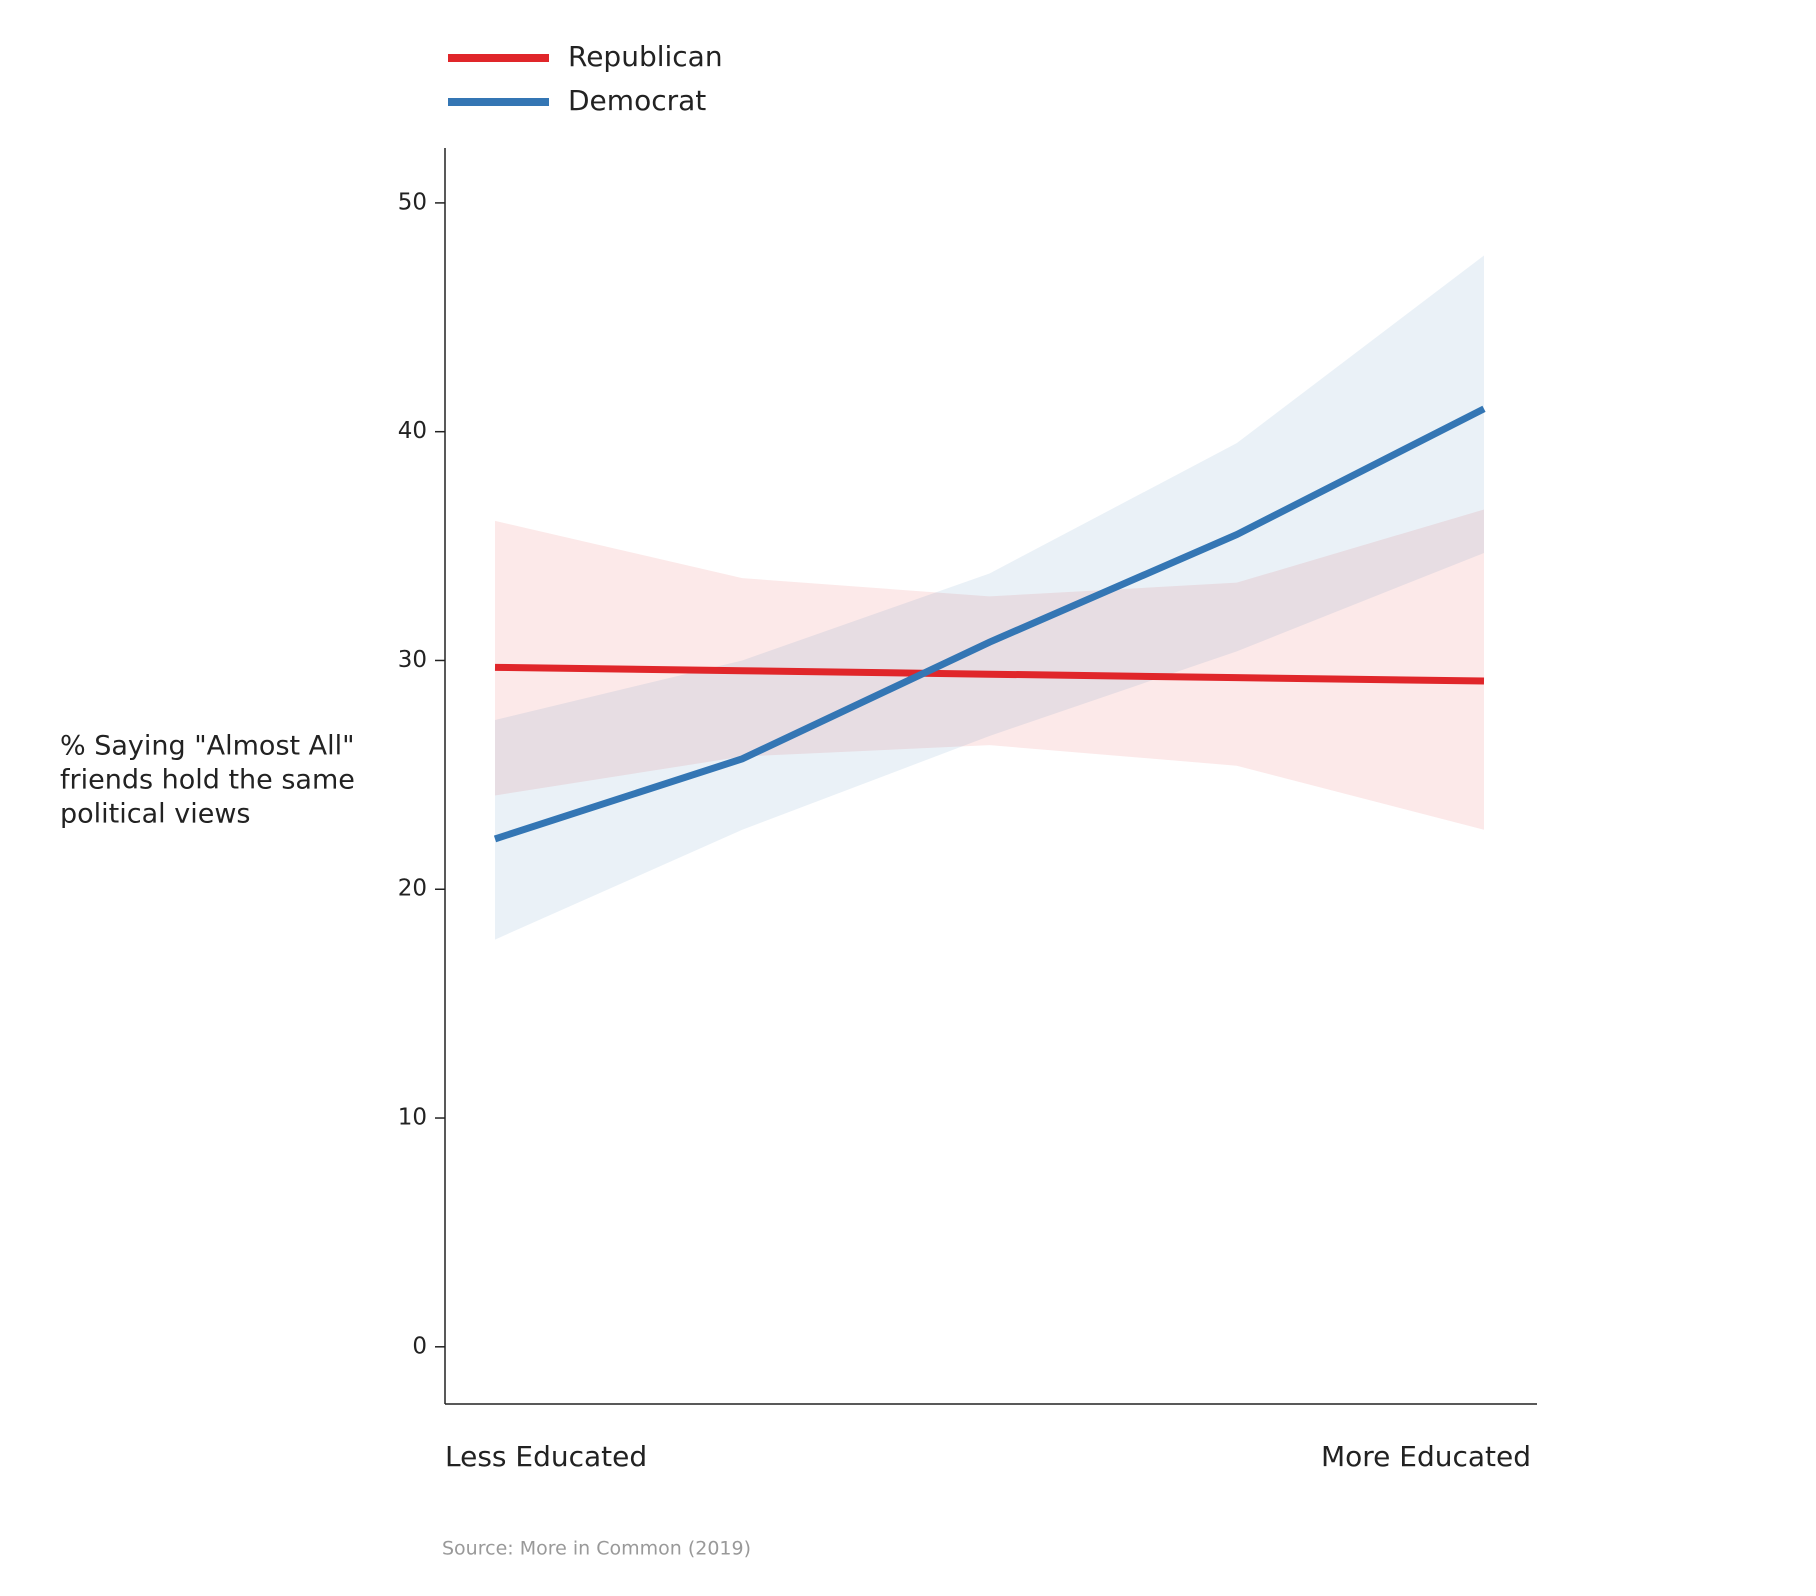  Describe the element at coordinates (419, 1346) in the screenshot. I see `y-tick-label: 0` at that location.